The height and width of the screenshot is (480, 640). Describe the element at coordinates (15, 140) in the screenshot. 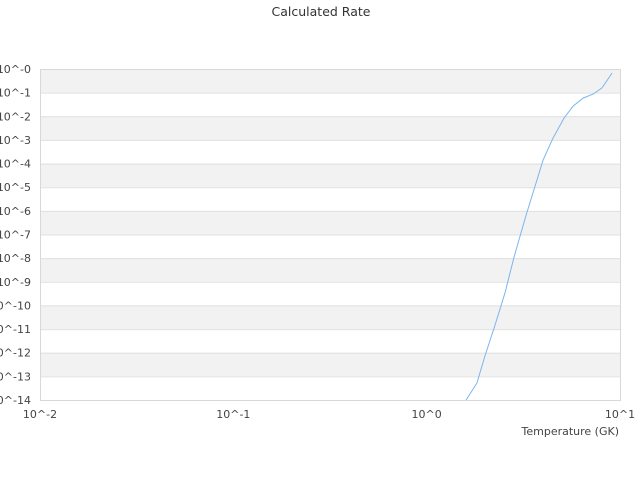

I see `y-tick-label: 10^-3` at that location.